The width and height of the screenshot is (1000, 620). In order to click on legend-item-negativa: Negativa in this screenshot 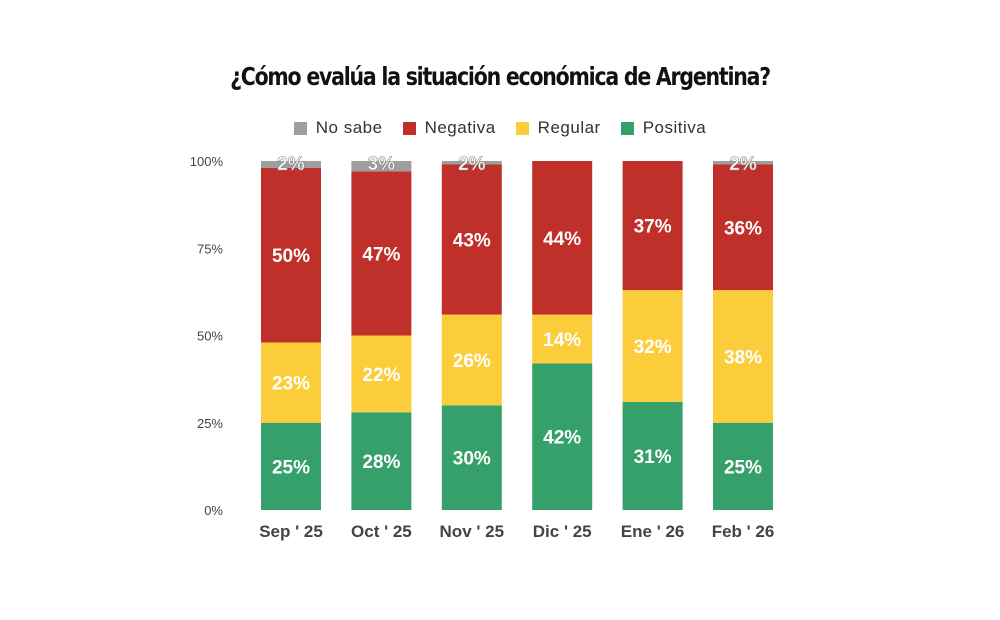, I will do `click(449, 128)`.